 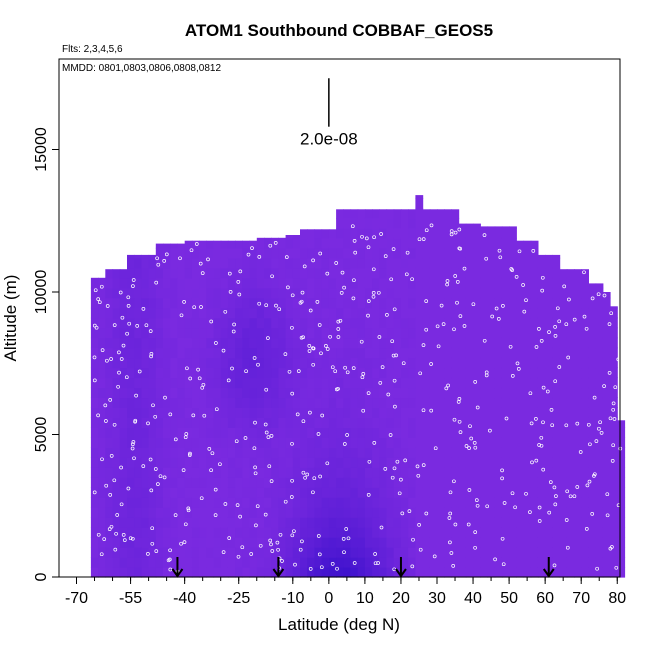 I want to click on chart-title: ATOM1 Southbound COBBAF_GEOS5, so click(x=339, y=30).